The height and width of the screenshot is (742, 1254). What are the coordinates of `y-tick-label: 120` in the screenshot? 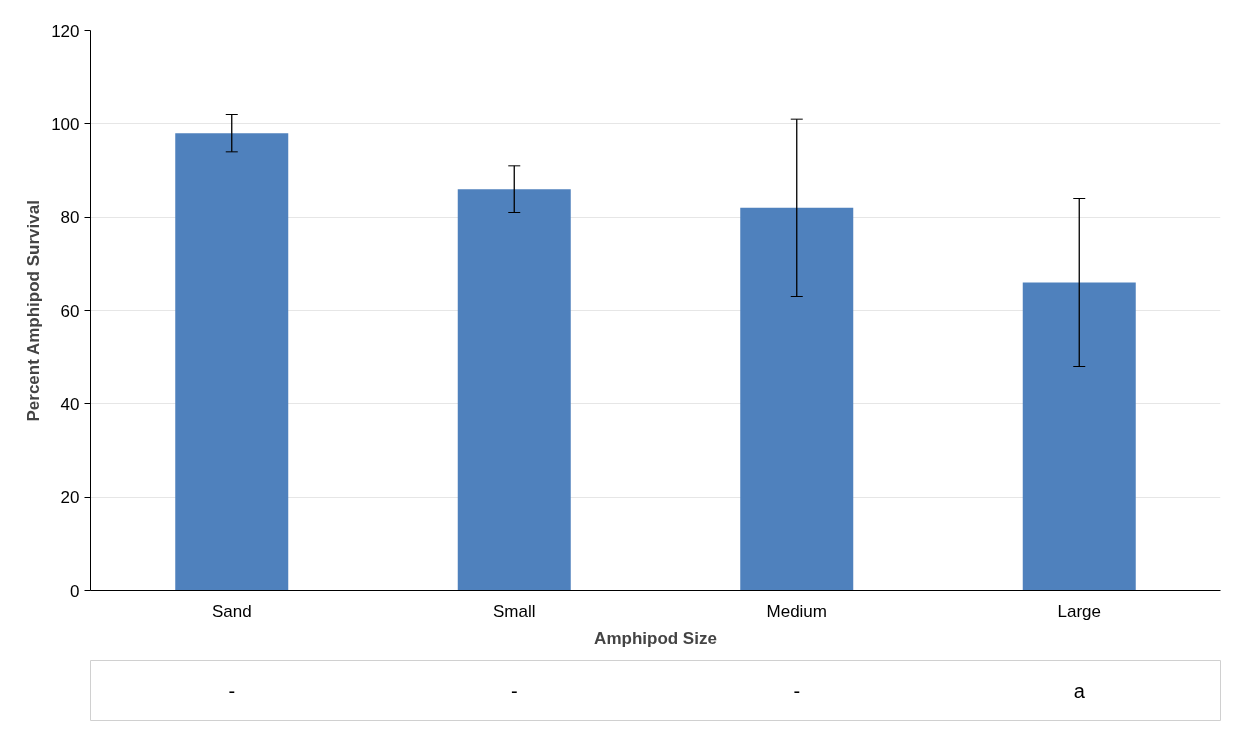 It's located at (65, 31).